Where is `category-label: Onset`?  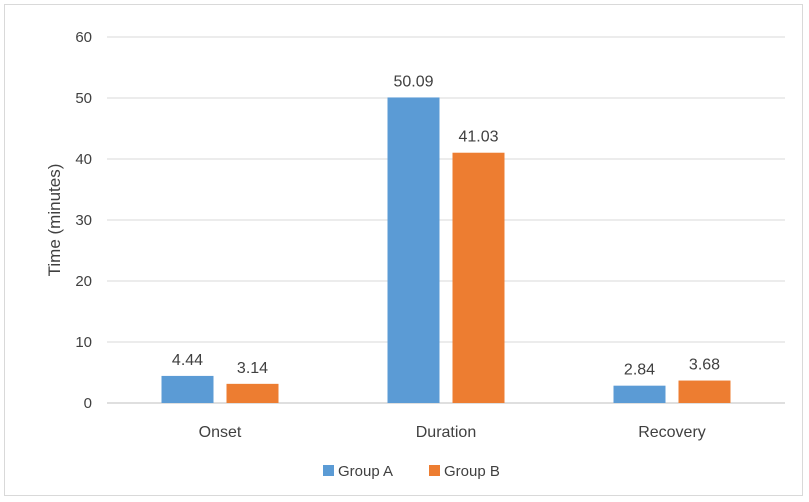
category-label: Onset is located at coordinates (220, 432).